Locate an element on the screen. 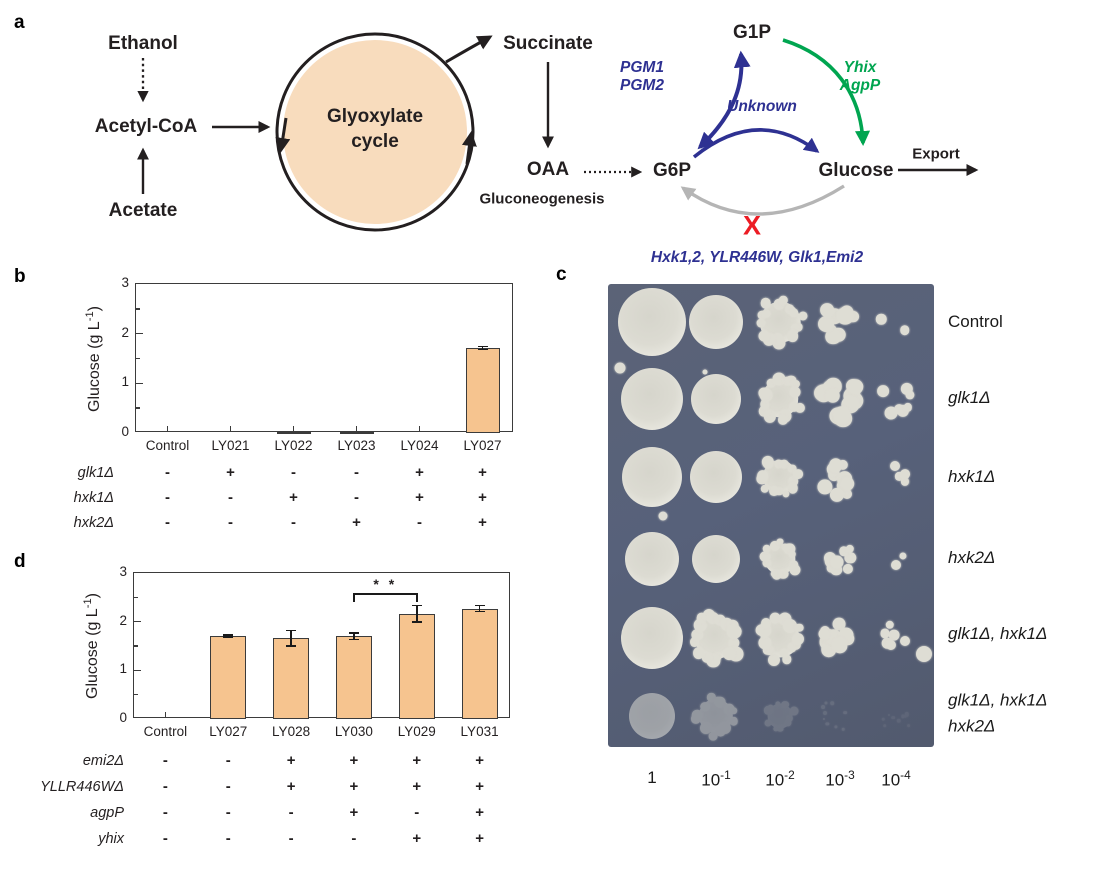 The height and width of the screenshot is (870, 1095). enzyme-pgm2: PGM2 is located at coordinates (642, 85).